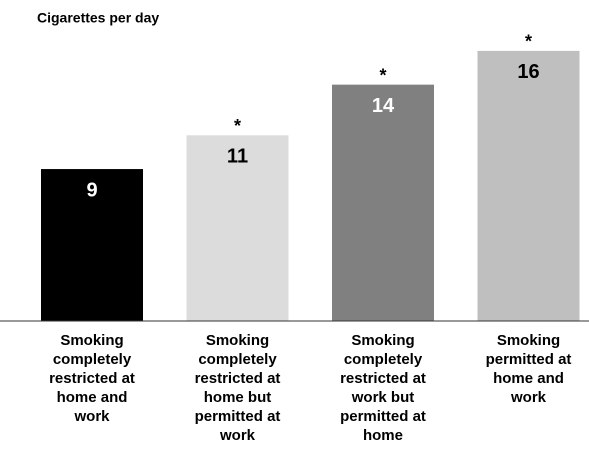 The image size is (589, 472). I want to click on value-label: 16, so click(528, 72).